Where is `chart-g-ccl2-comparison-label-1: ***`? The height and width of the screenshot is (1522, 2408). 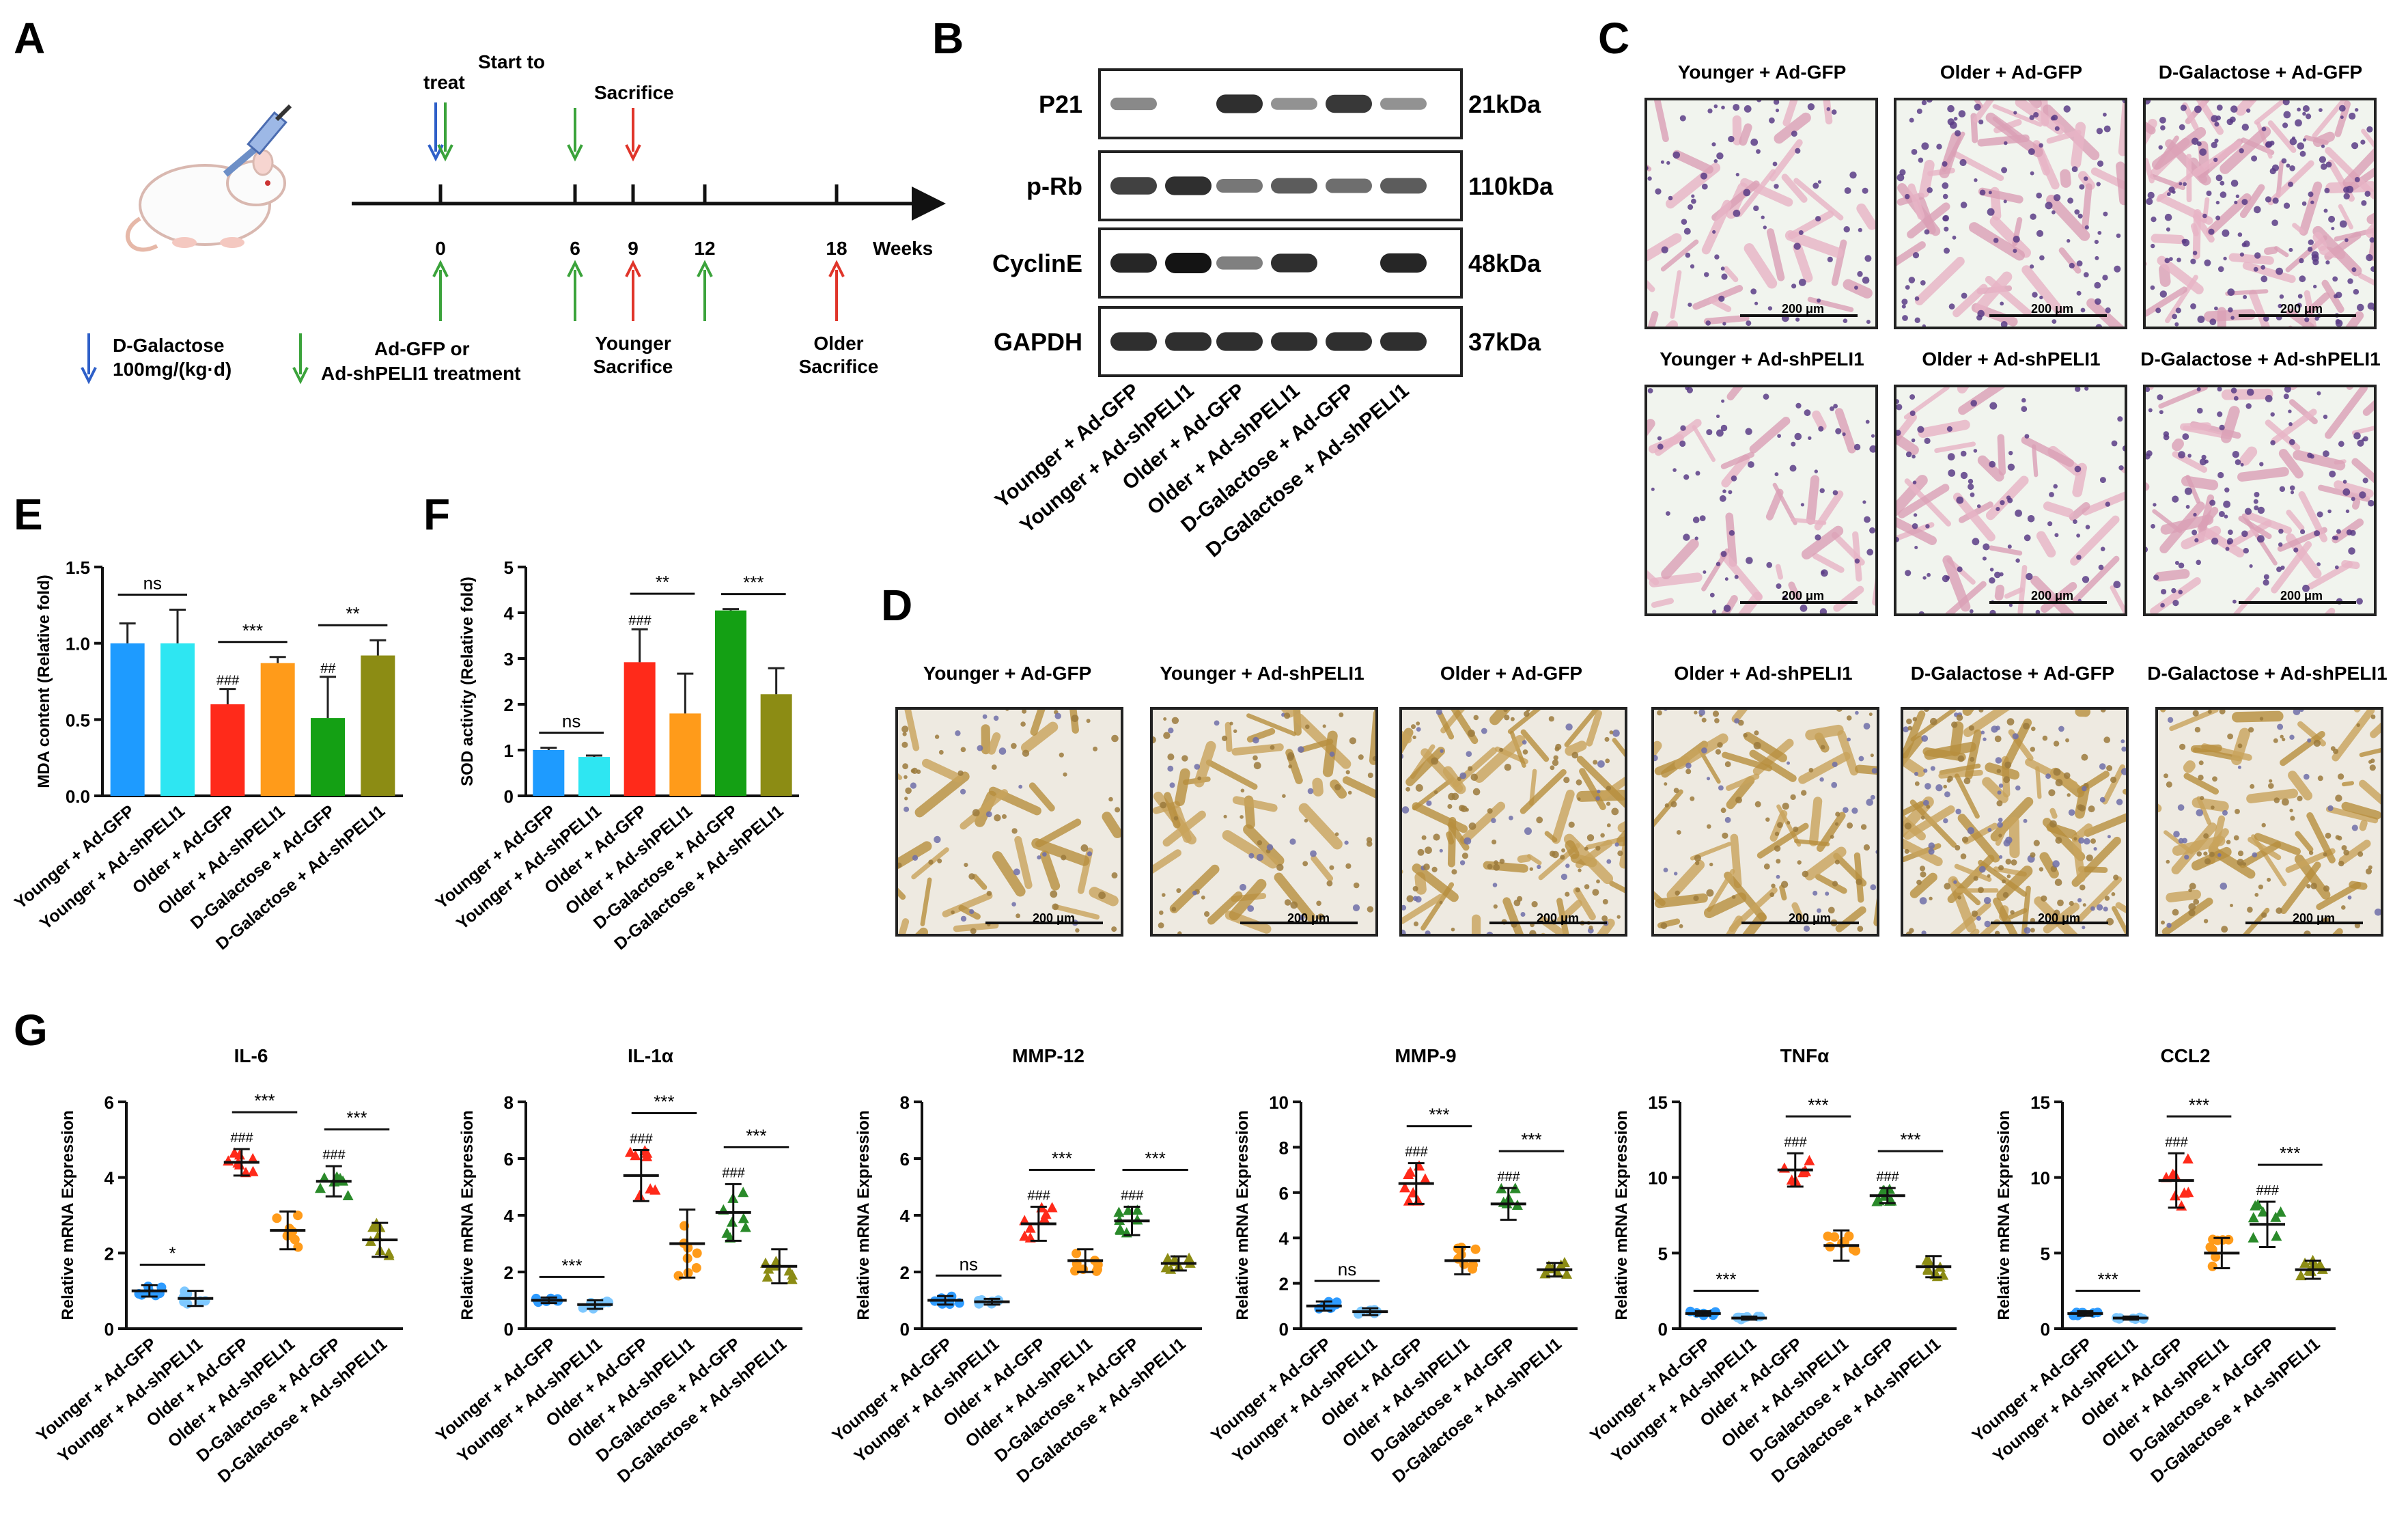
chart-g-ccl2-comparison-label-1: *** is located at coordinates (2107, 1279).